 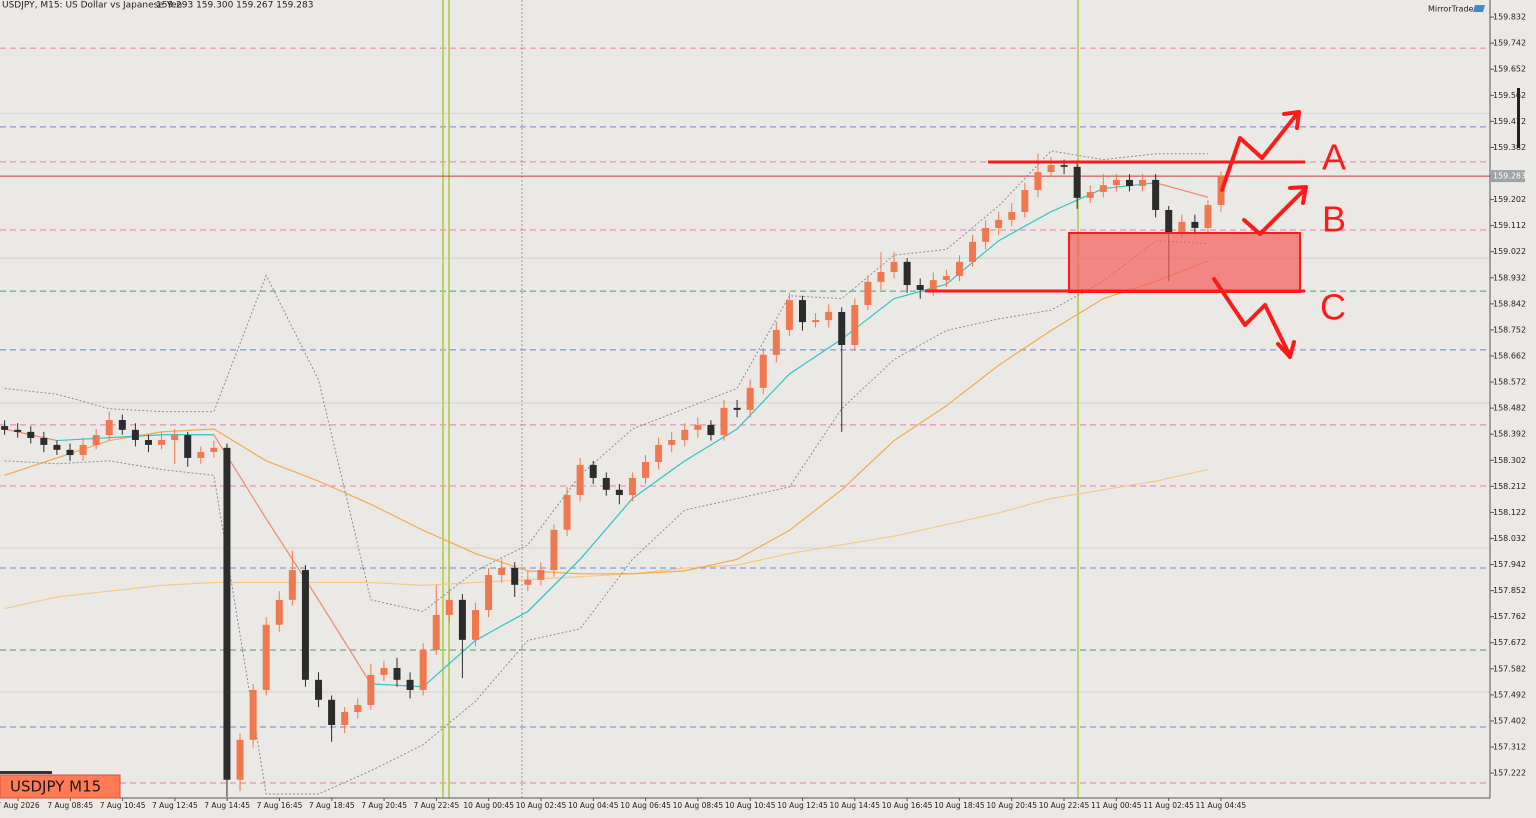 I want to click on x-tick-label: 7 Aug 14:45, so click(x=227, y=805).